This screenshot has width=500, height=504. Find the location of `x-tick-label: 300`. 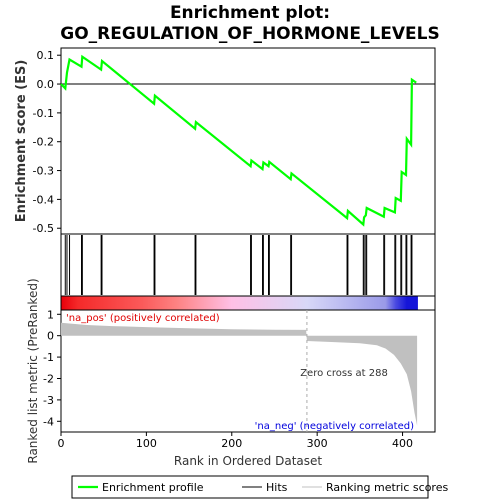

x-tick-label: 300 is located at coordinates (317, 443).